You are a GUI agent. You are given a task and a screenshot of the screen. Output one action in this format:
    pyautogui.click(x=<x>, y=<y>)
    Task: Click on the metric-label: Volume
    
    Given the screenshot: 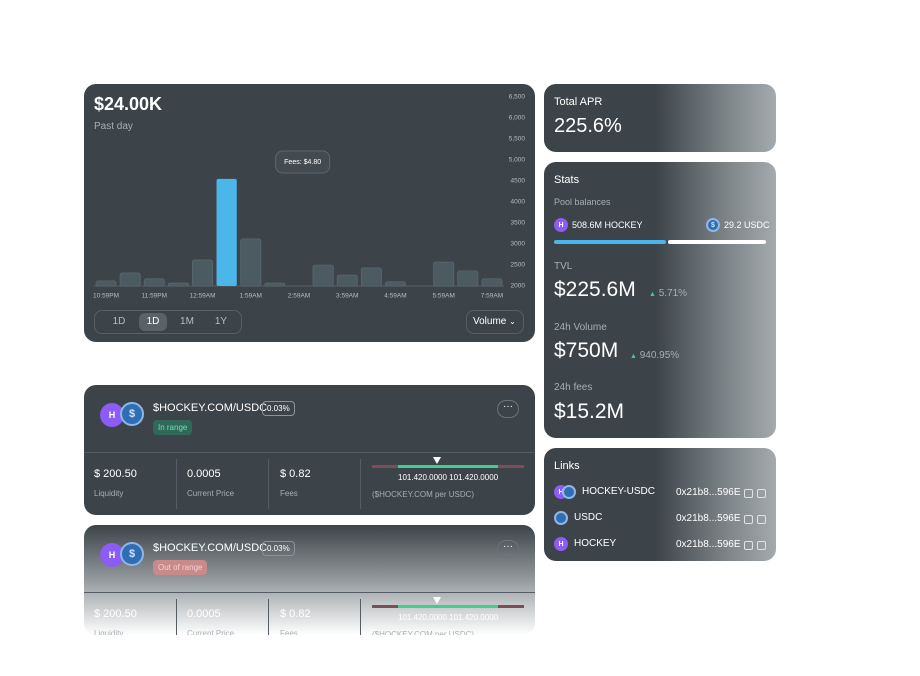 What is the action you would take?
    pyautogui.click(x=490, y=321)
    